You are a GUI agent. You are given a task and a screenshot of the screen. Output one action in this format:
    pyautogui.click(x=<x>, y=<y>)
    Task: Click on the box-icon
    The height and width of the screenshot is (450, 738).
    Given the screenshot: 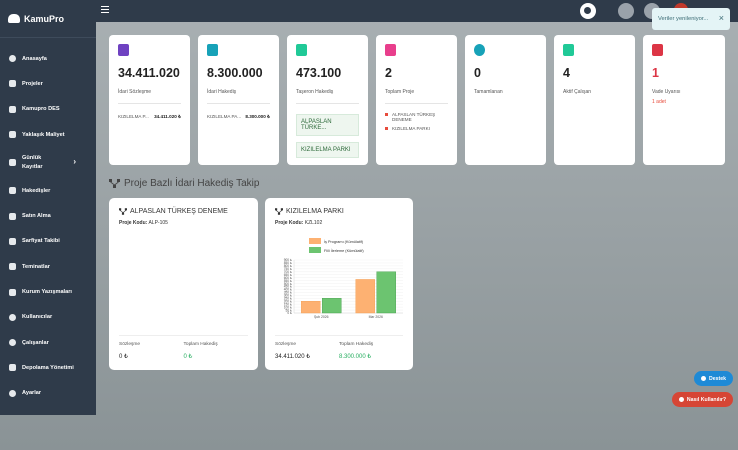 What is the action you would take?
    pyautogui.click(x=12, y=241)
    